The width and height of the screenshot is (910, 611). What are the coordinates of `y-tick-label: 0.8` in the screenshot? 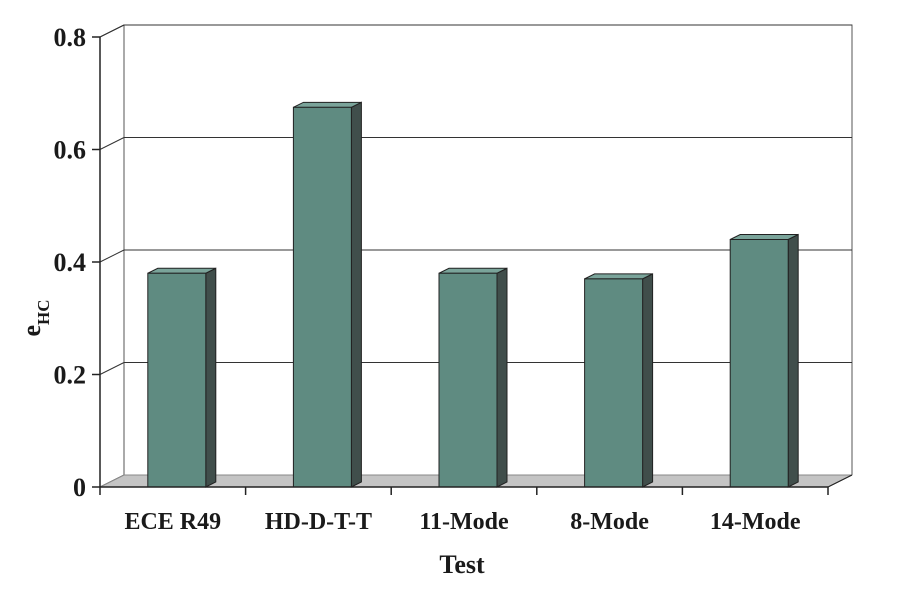 It's located at (70, 37).